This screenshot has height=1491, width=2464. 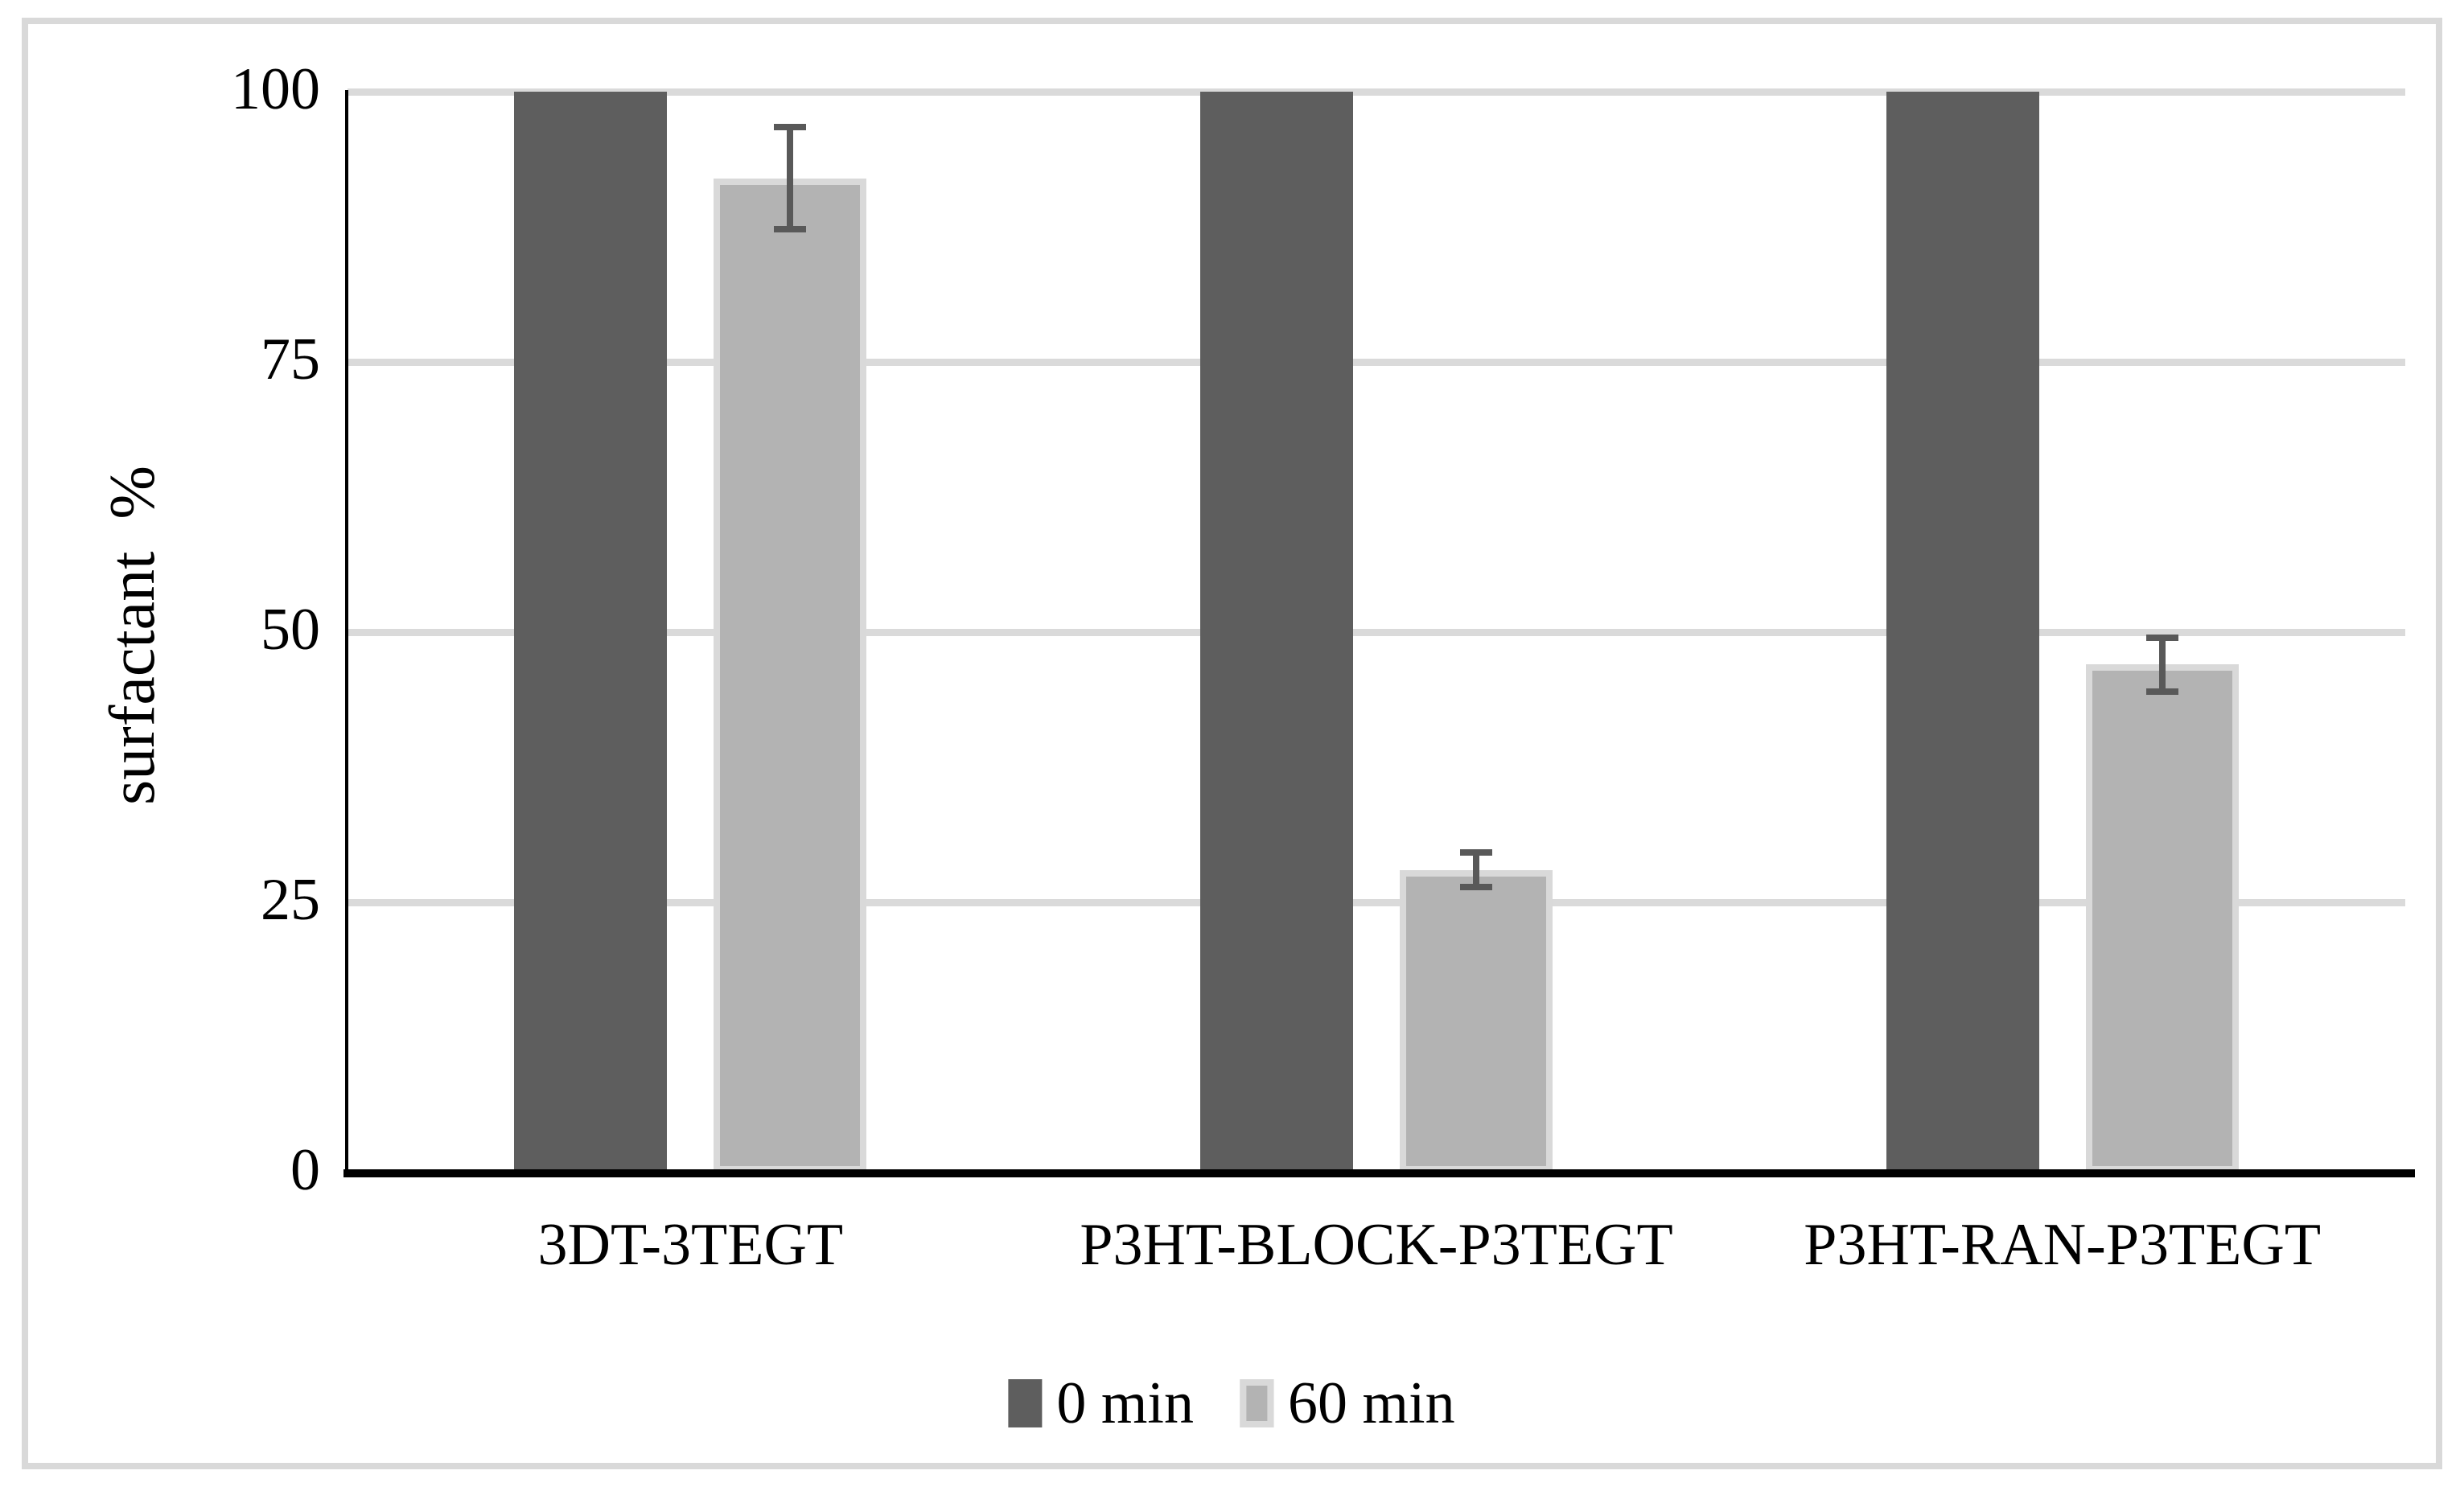 What do you see at coordinates (346, 633) in the screenshot?
I see `y-axis-line` at bounding box center [346, 633].